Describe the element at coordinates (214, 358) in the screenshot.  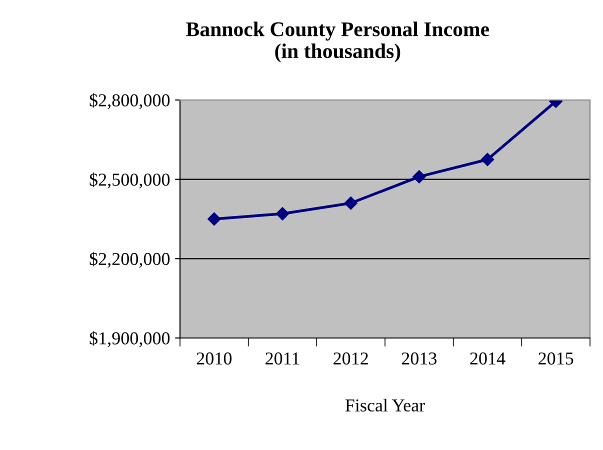
I see `x-tick-label: 2010` at that location.